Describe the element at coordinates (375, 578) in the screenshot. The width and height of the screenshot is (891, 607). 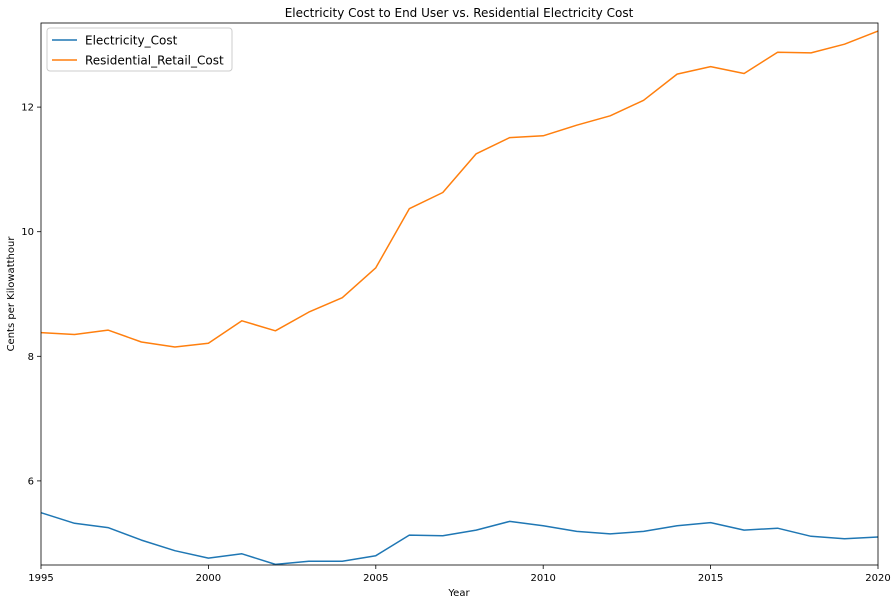
I see `x-tick-label: 2005` at that location.